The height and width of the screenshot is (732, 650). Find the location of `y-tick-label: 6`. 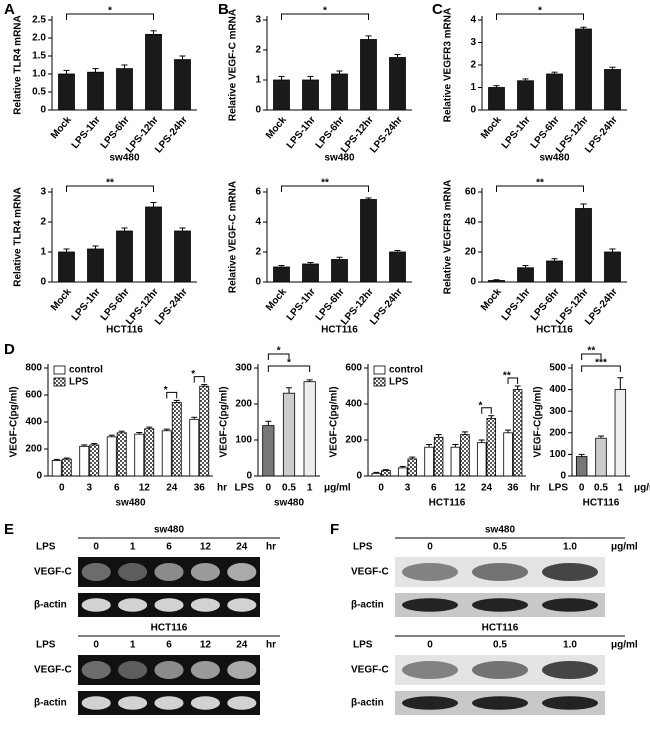

y-tick-label: 6 is located at coordinates (258, 192).